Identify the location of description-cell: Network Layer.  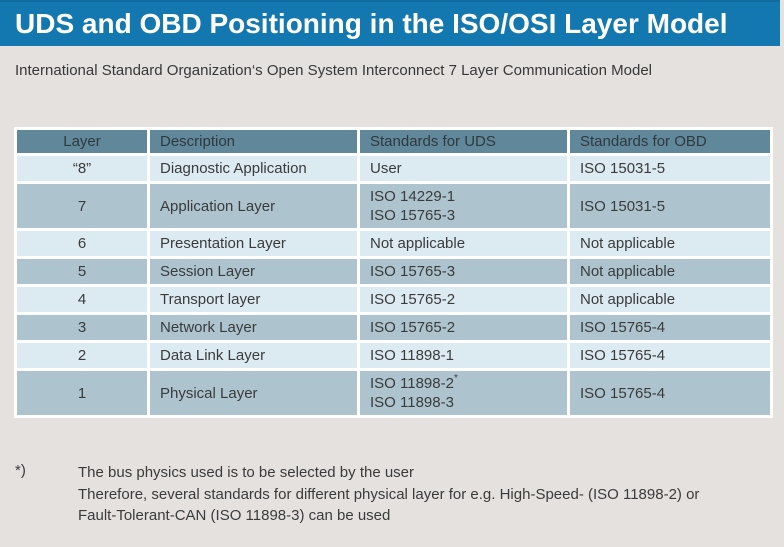
(253, 327).